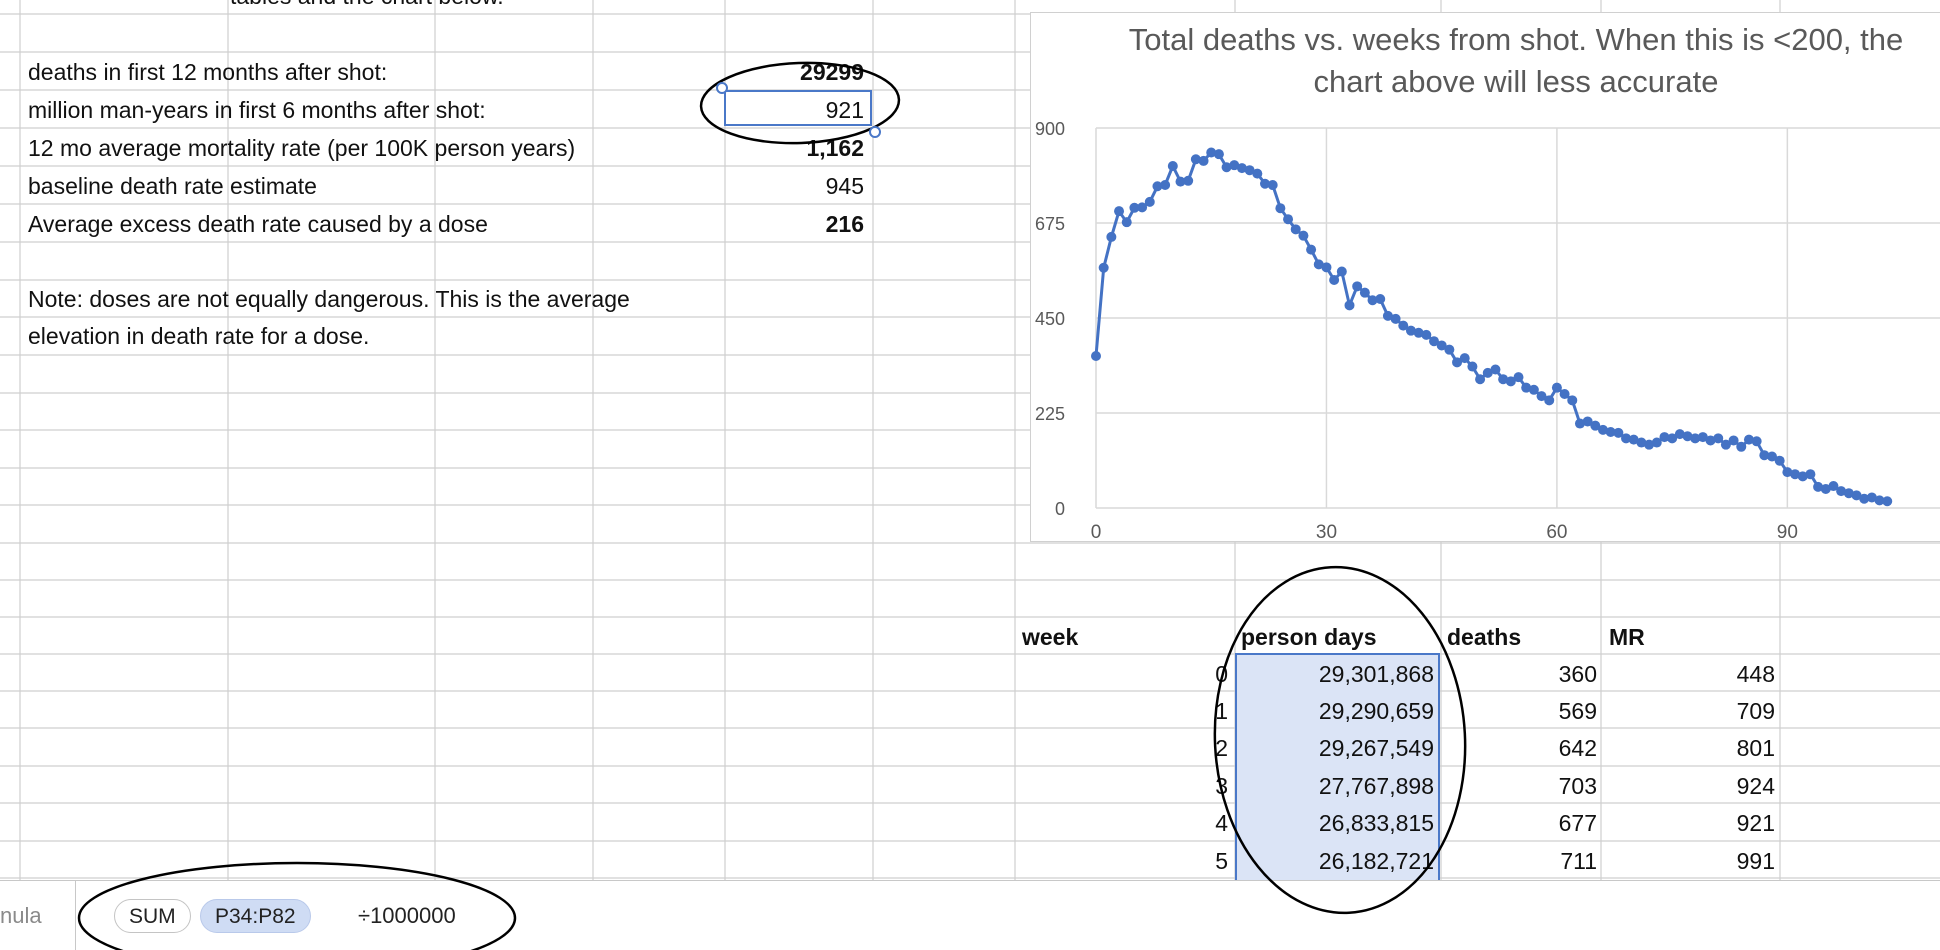  I want to click on chart-x-tick-label: 90, so click(1787, 532).